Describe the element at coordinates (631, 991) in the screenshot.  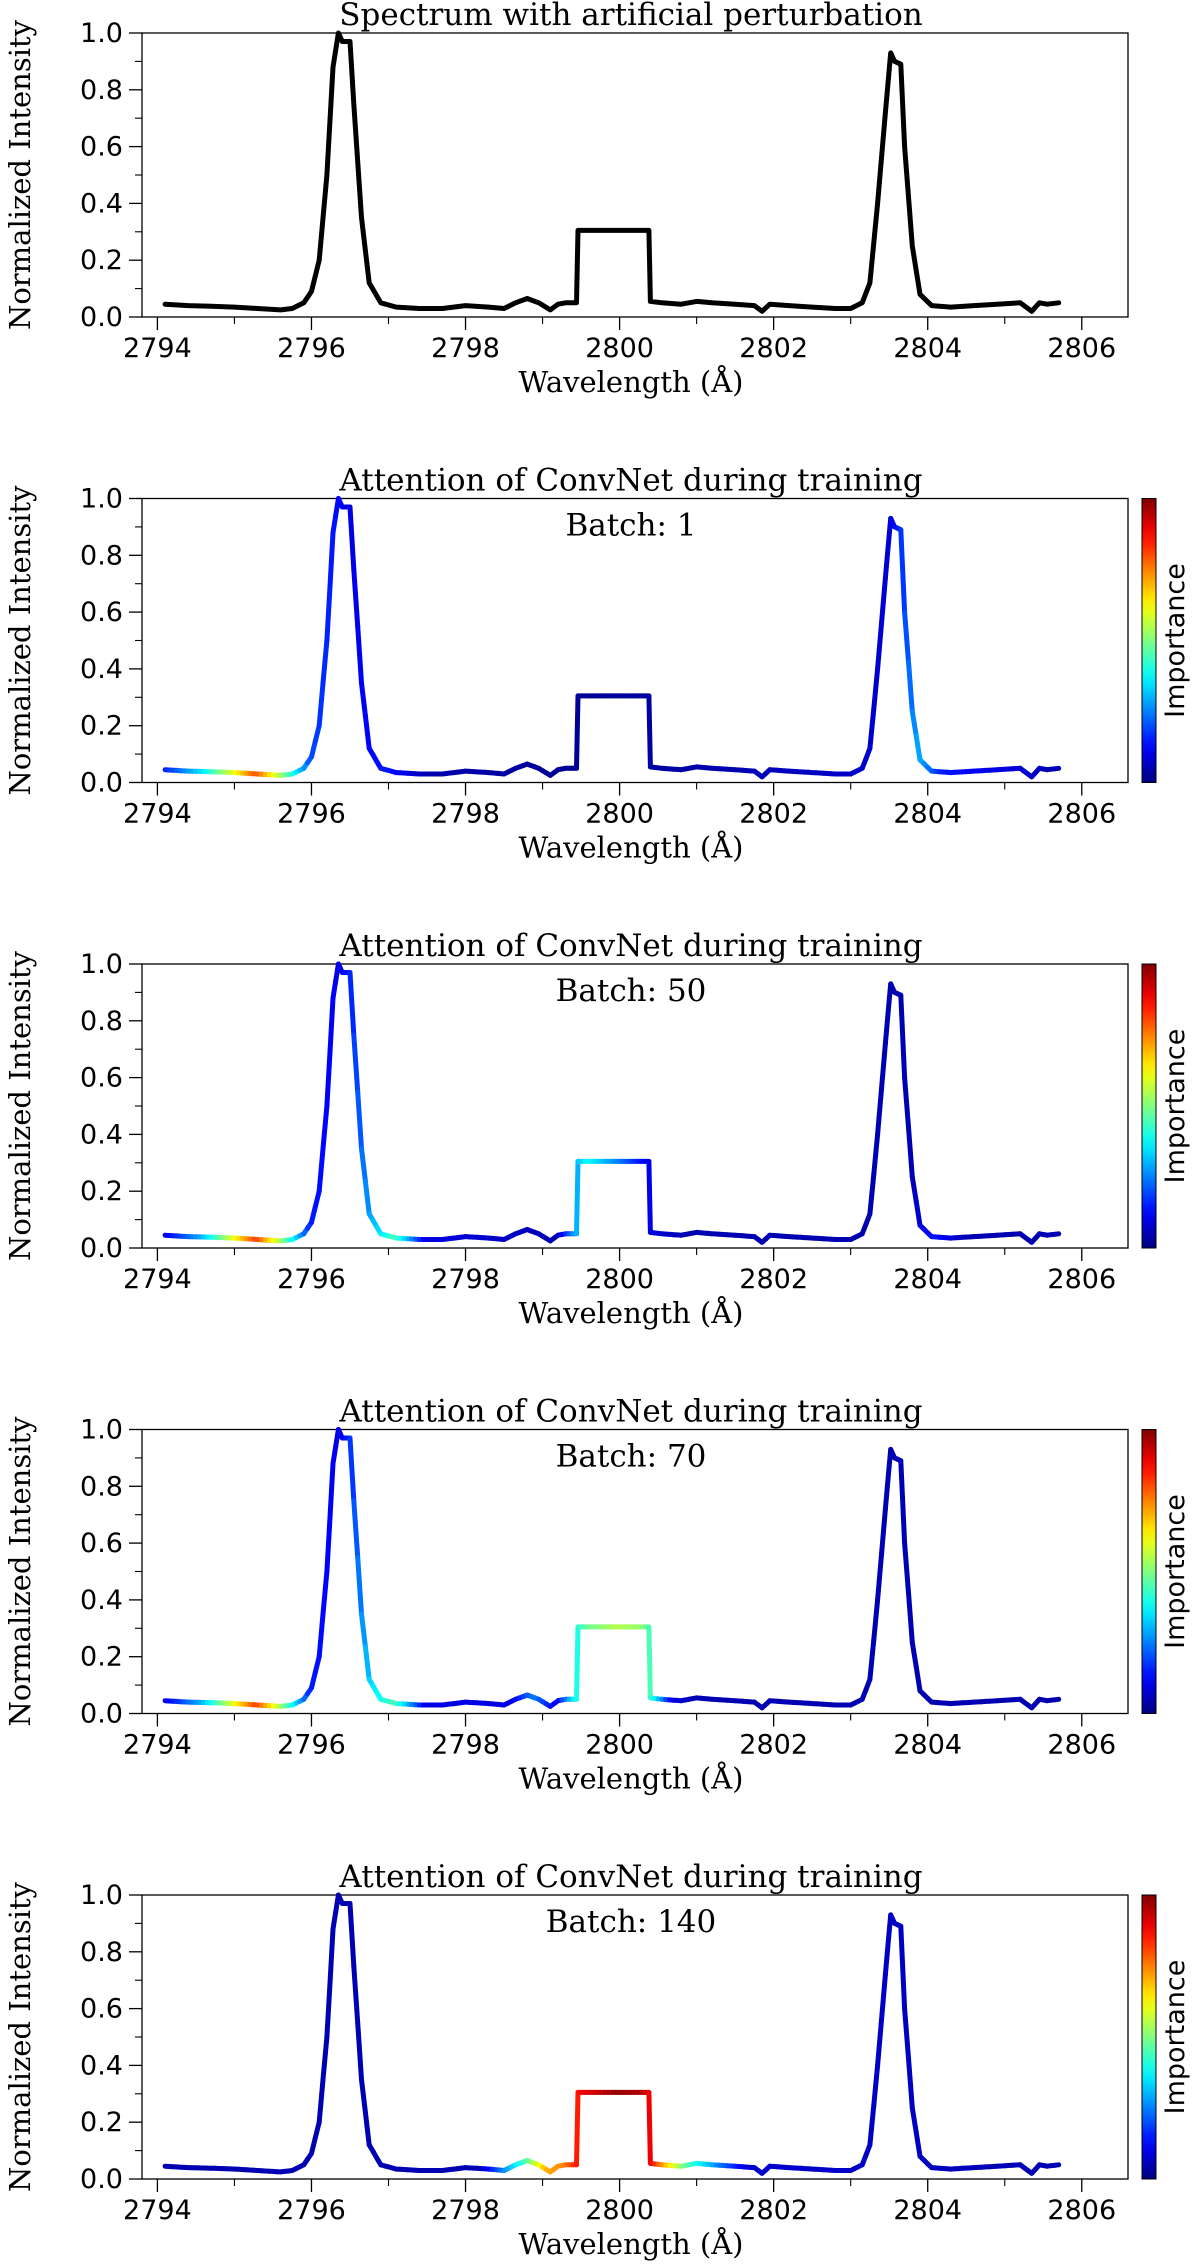
I see `batch-label: Batch: 50` at that location.